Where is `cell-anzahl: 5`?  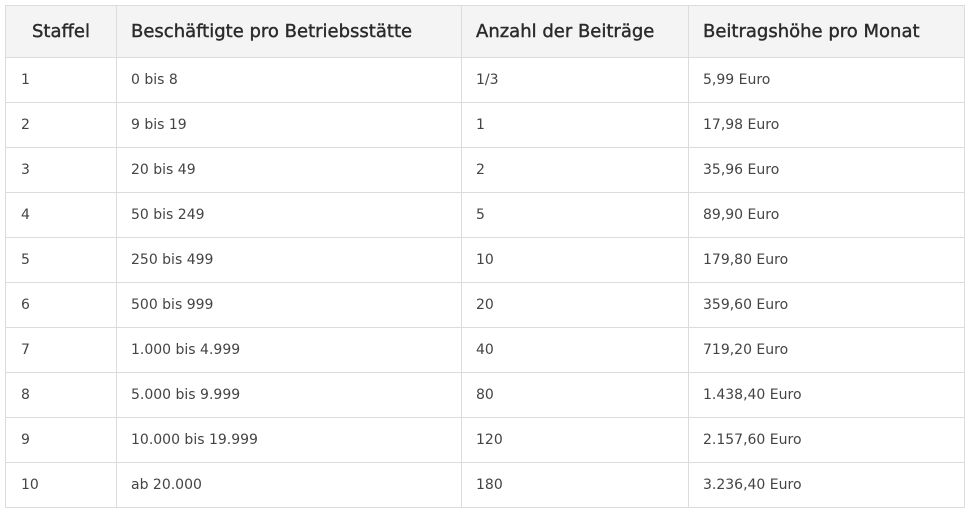 cell-anzahl: 5 is located at coordinates (575, 215).